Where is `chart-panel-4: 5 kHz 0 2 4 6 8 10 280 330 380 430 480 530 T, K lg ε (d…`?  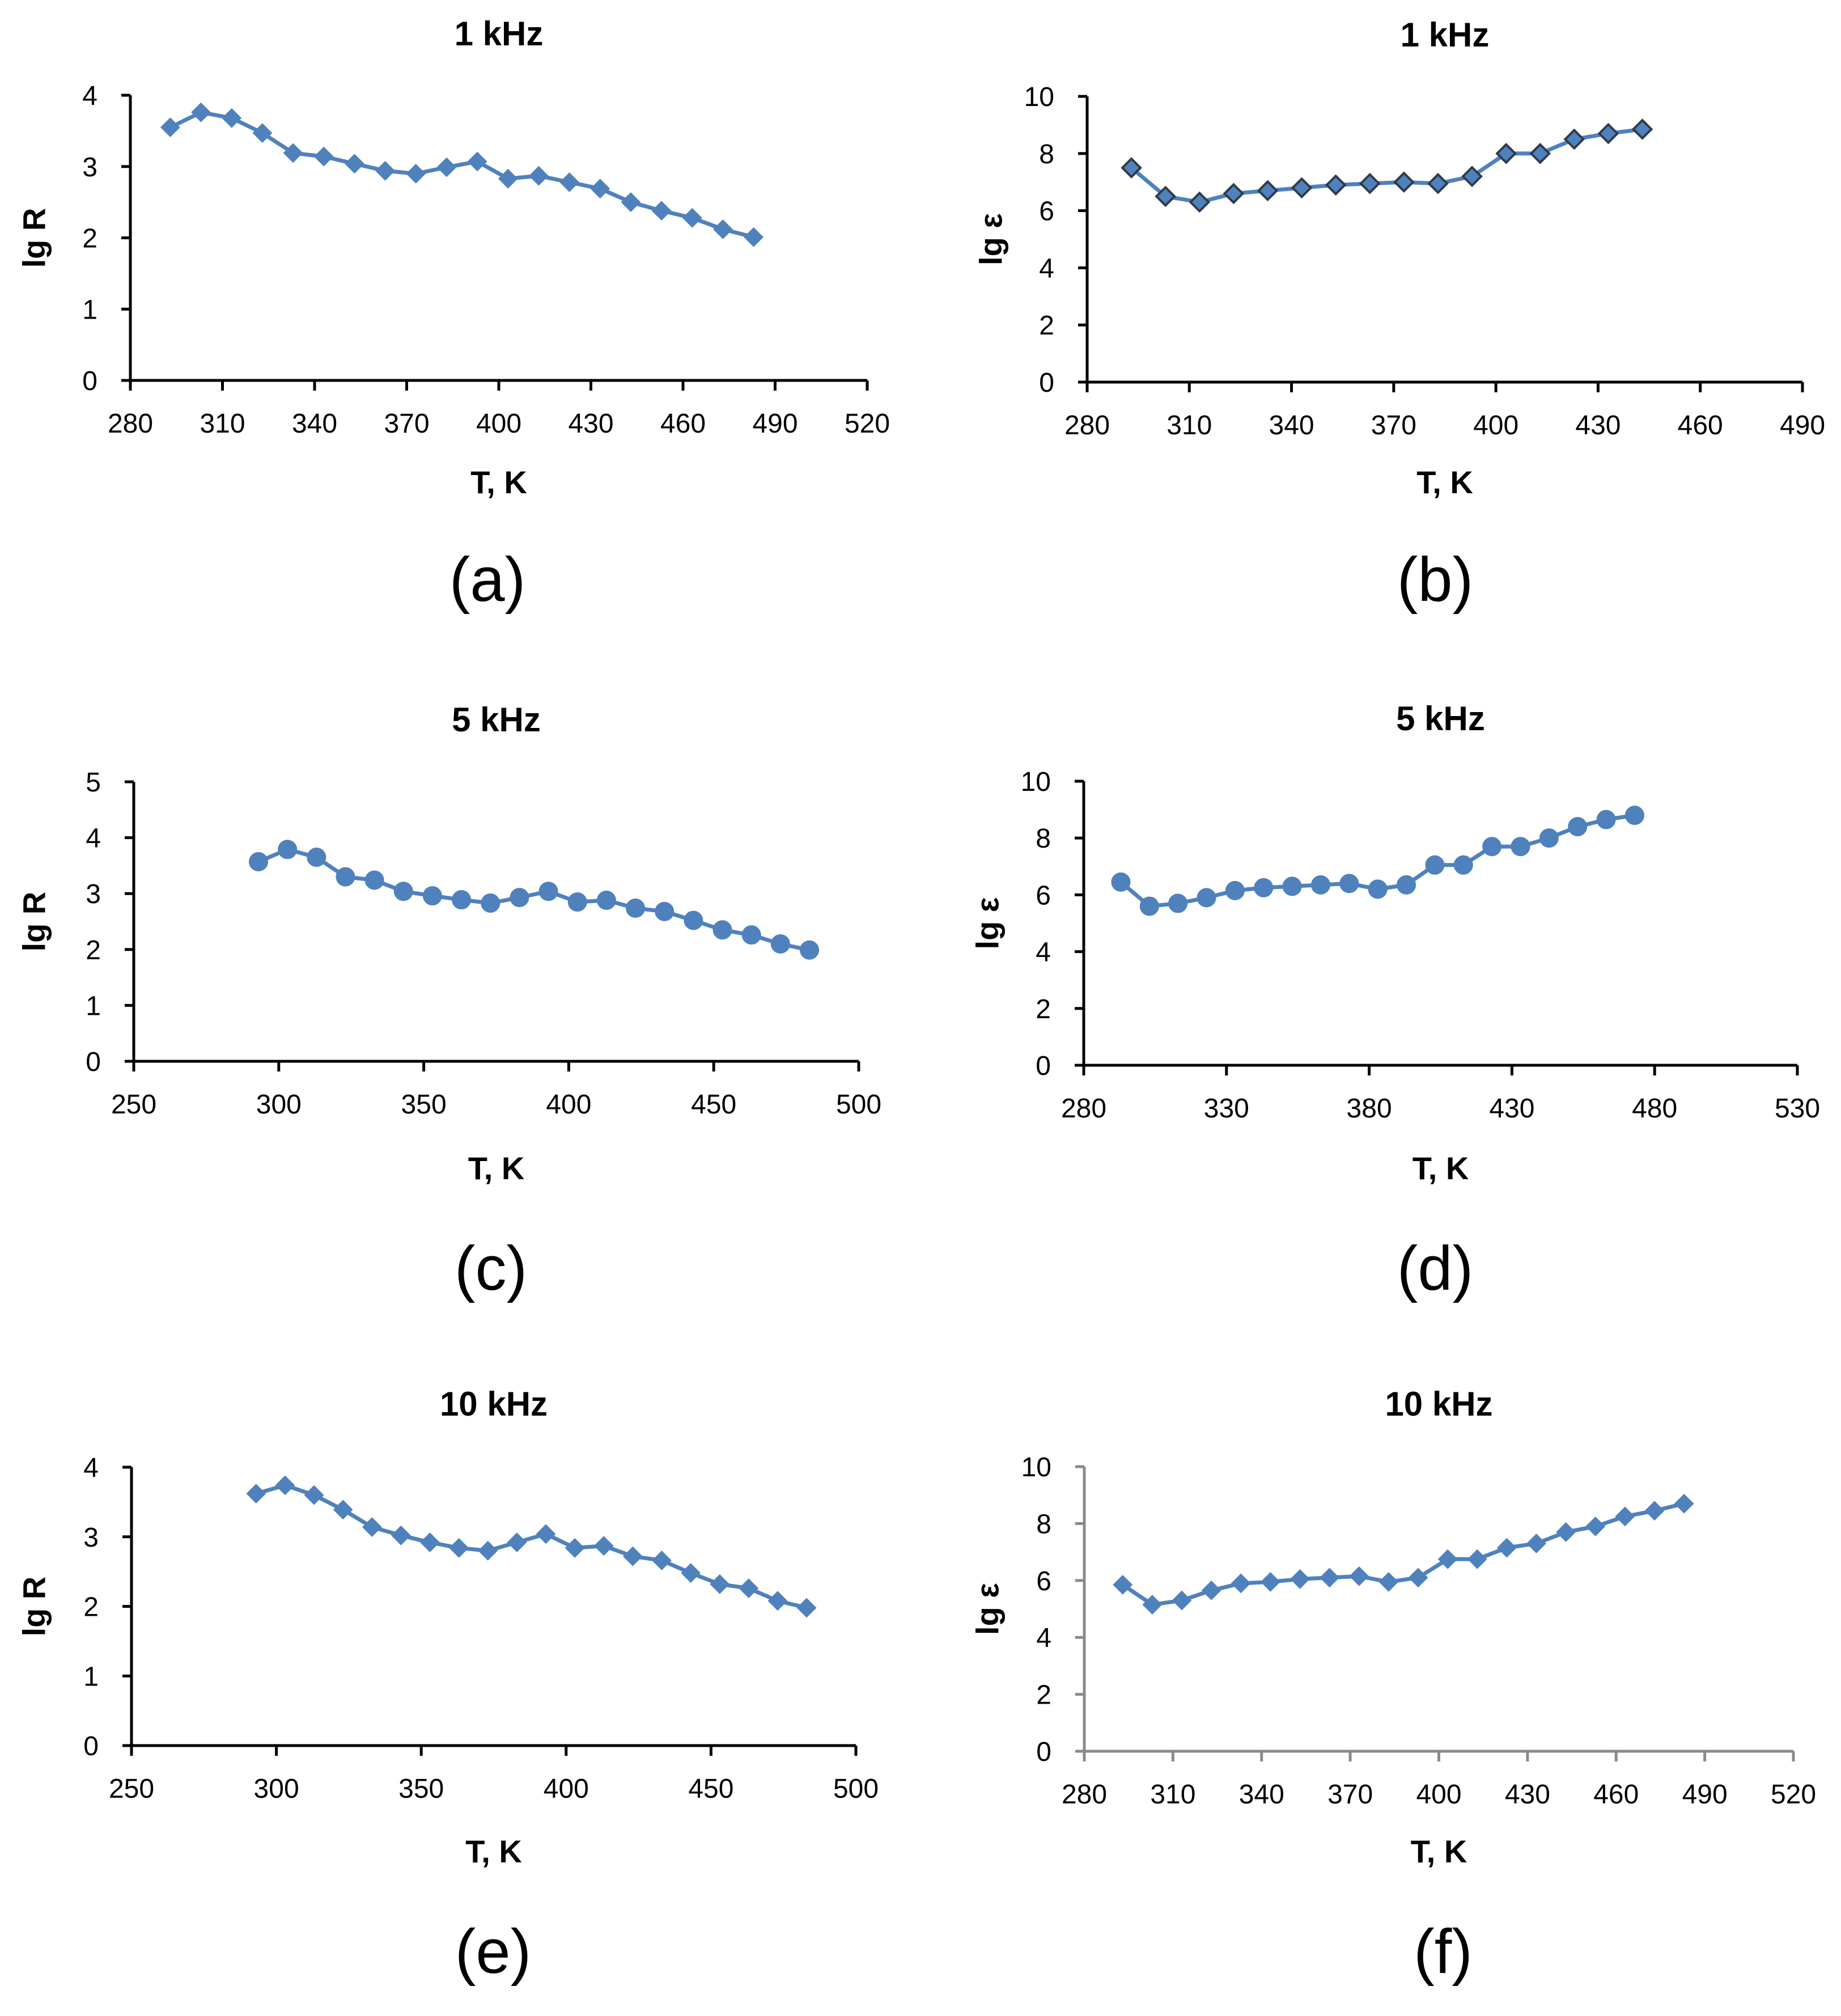 chart-panel-4: 5 kHz 0 2 4 6 8 10 280 330 380 430 480 530 T, K lg ε (d… is located at coordinates (1395, 1001).